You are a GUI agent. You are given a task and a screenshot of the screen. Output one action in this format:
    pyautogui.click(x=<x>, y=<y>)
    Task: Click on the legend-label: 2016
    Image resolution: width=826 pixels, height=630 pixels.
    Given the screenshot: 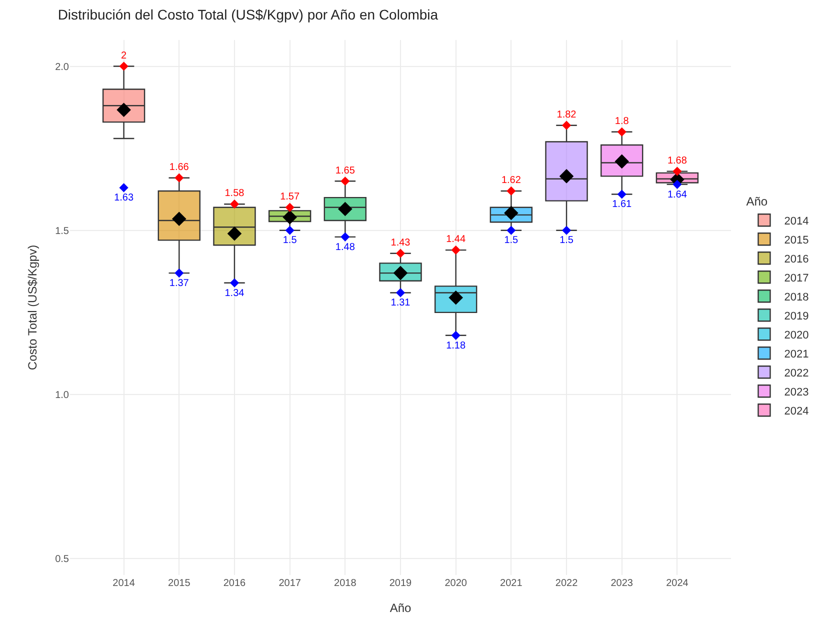 What is the action you would take?
    pyautogui.click(x=796, y=259)
    